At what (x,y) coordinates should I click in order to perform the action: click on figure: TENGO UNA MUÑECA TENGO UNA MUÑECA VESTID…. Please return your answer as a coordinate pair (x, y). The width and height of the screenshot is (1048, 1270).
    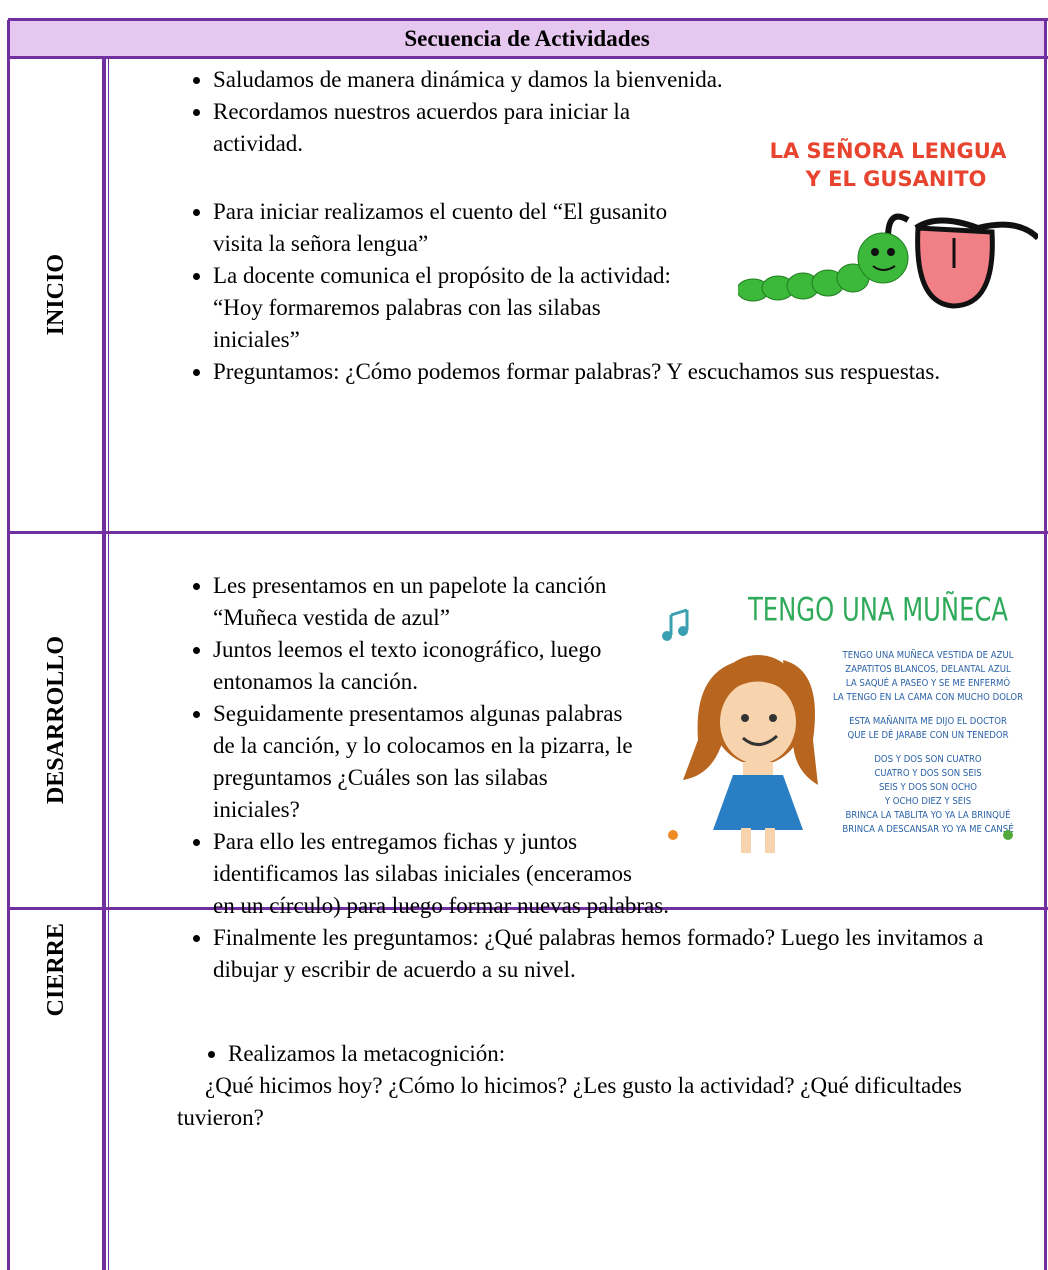
    Looking at the image, I should click on (845, 720).